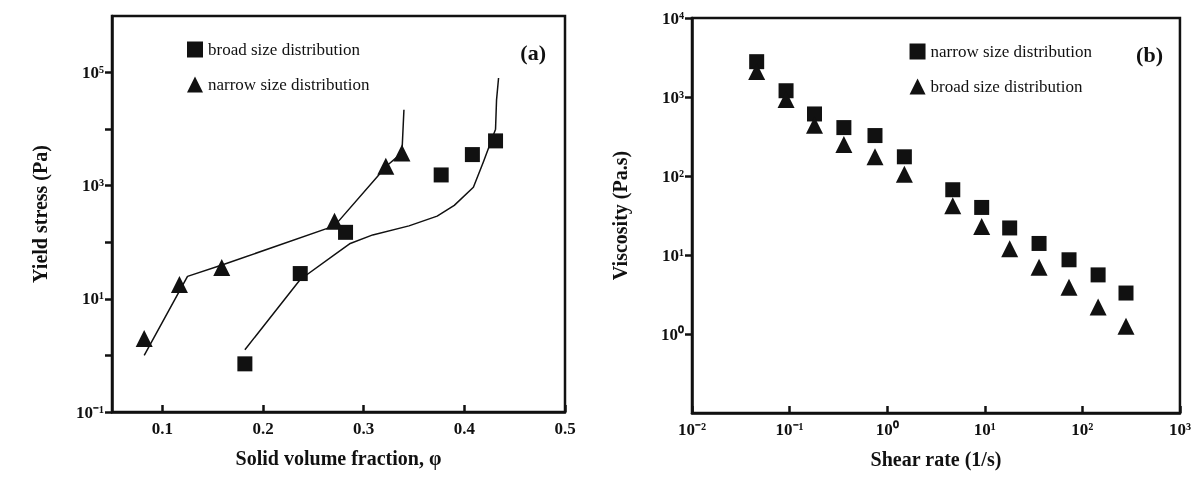  What do you see at coordinates (533, 52) in the screenshot?
I see `text: (a)` at bounding box center [533, 52].